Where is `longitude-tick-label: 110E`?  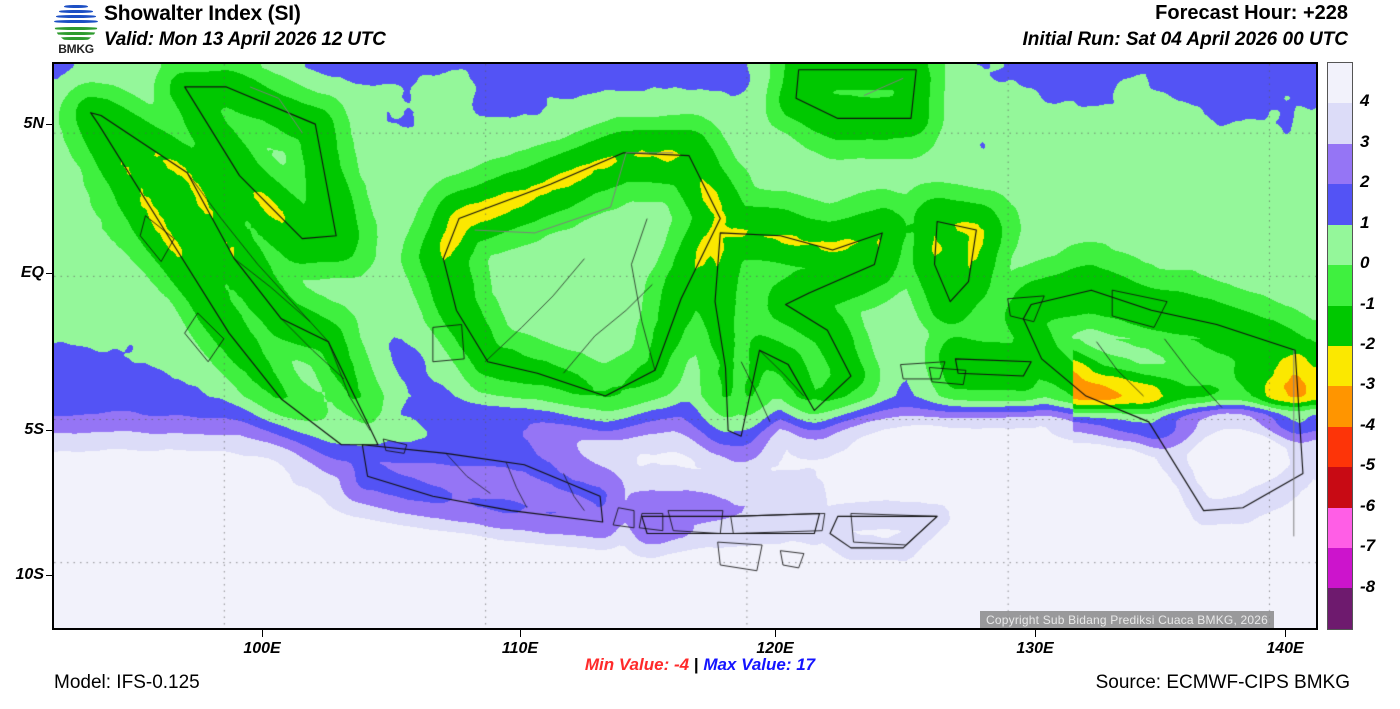 longitude-tick-label: 110E is located at coordinates (520, 648).